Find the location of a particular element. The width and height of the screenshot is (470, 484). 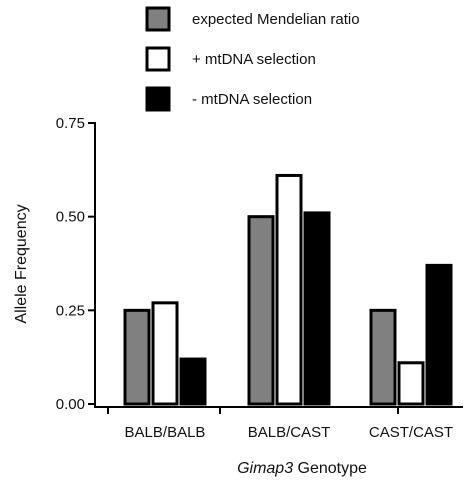

legend-label-3: - mtDNA selection is located at coordinates (252, 99).